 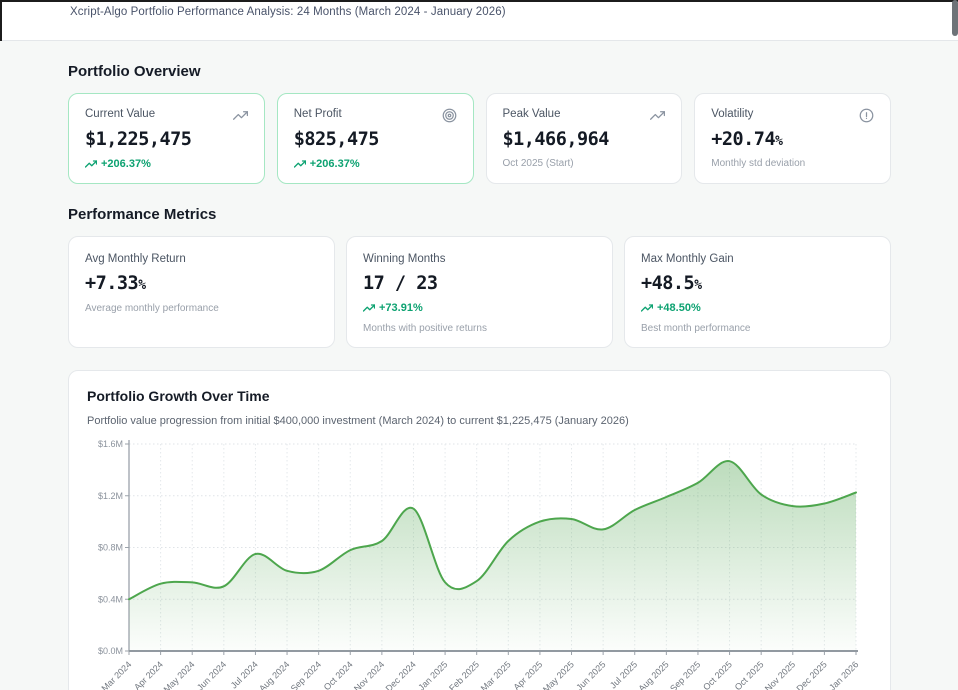 I want to click on svg-text: Sep 2024, so click(x=306, y=674).